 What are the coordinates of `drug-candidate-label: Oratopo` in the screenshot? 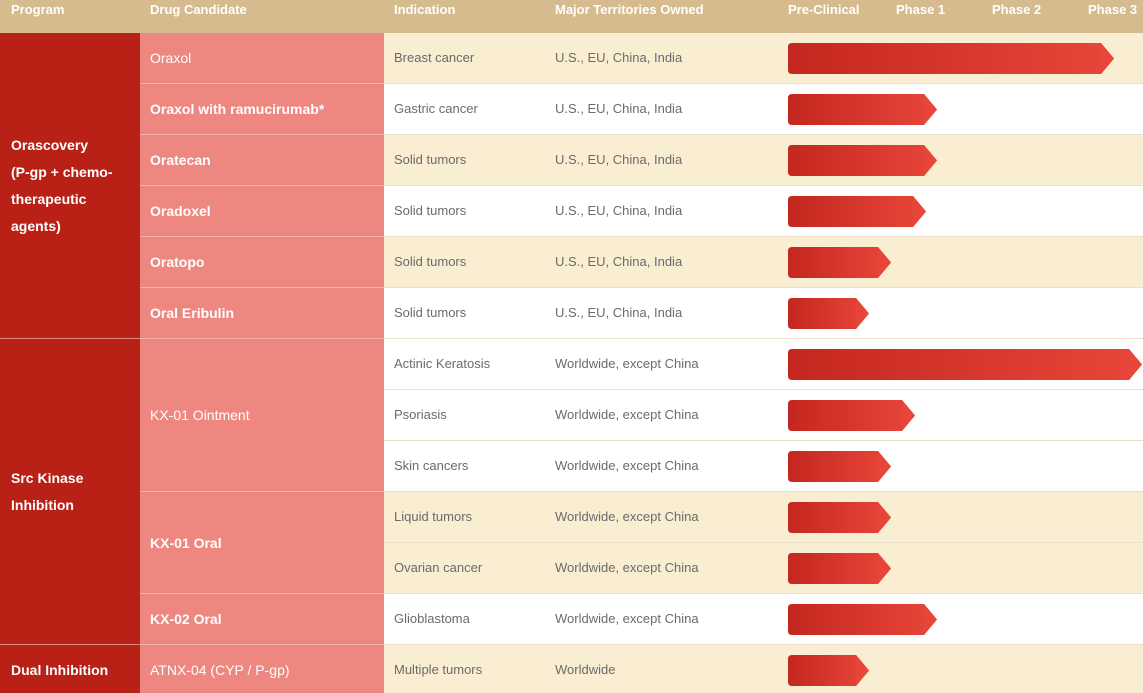 It's located at (177, 262).